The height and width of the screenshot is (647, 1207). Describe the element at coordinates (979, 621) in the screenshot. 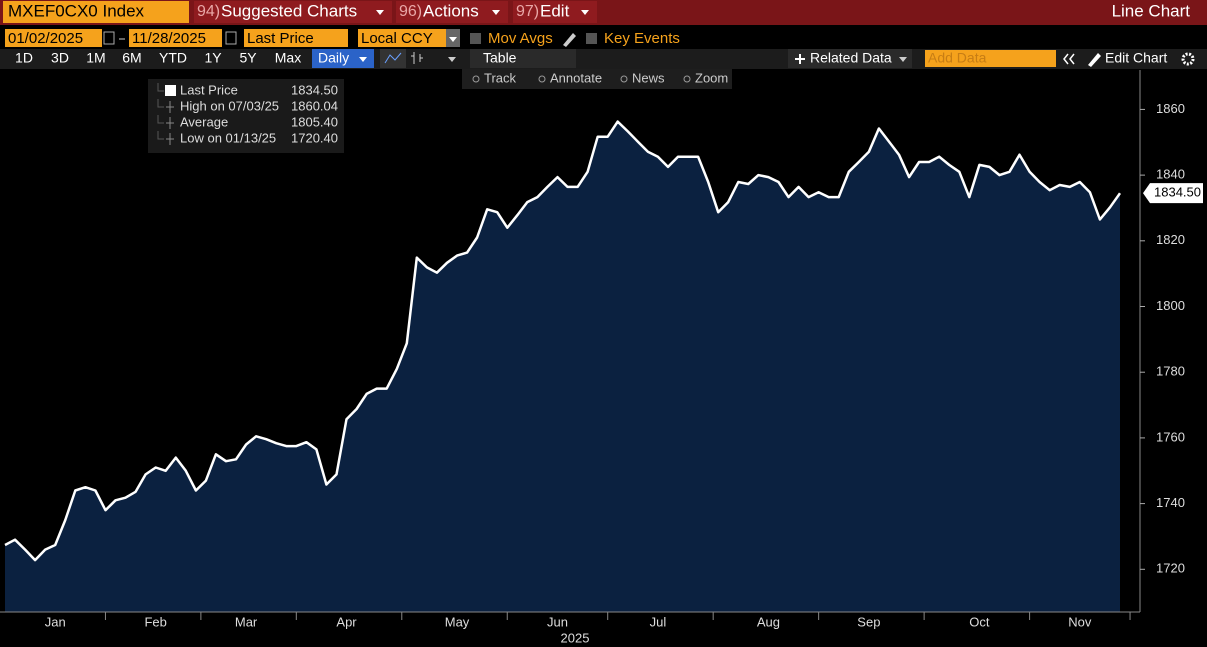

I see `x-tick-label: Oct` at that location.